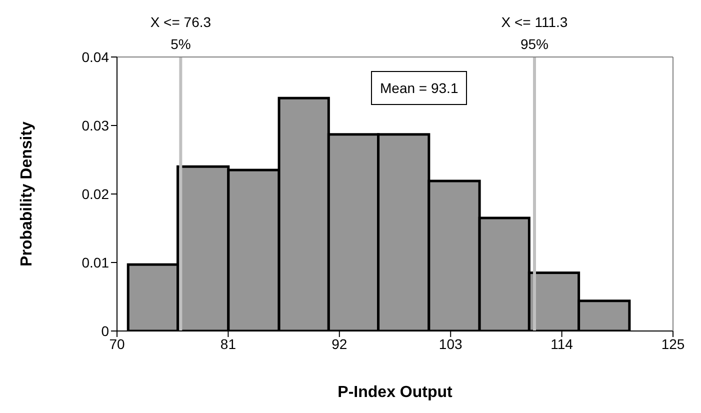 This screenshot has width=701, height=413. I want to click on ref-line-label: X <= 76.3 5%, so click(181, 33).